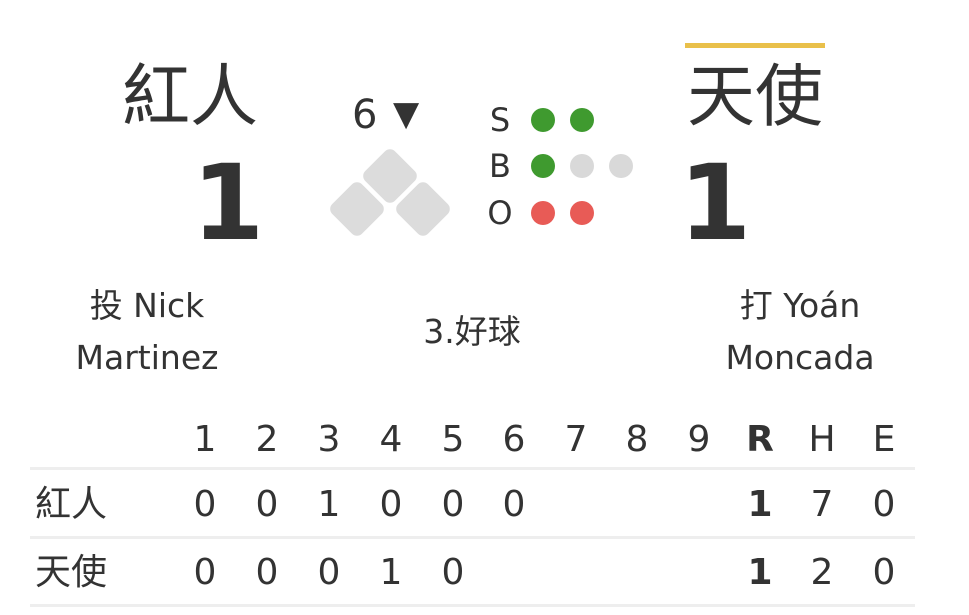  Describe the element at coordinates (147, 305) in the screenshot. I see `pitcher-line1: 投 Nick` at that location.